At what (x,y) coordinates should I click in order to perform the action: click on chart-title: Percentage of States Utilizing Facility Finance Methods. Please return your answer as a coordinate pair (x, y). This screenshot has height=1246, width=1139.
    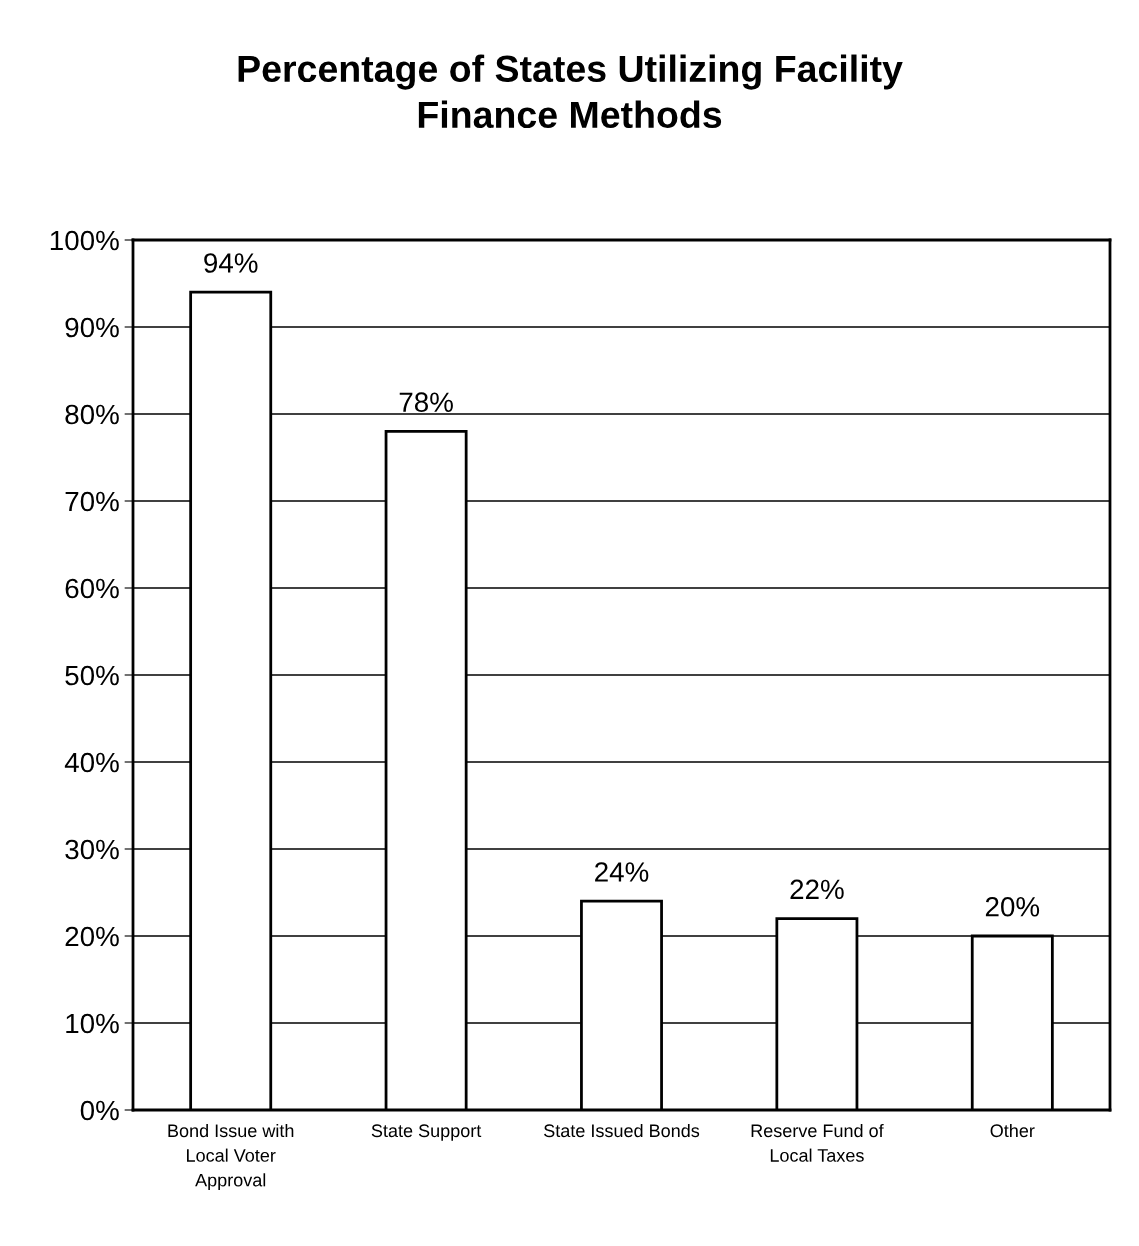
    Looking at the image, I should click on (570, 91).